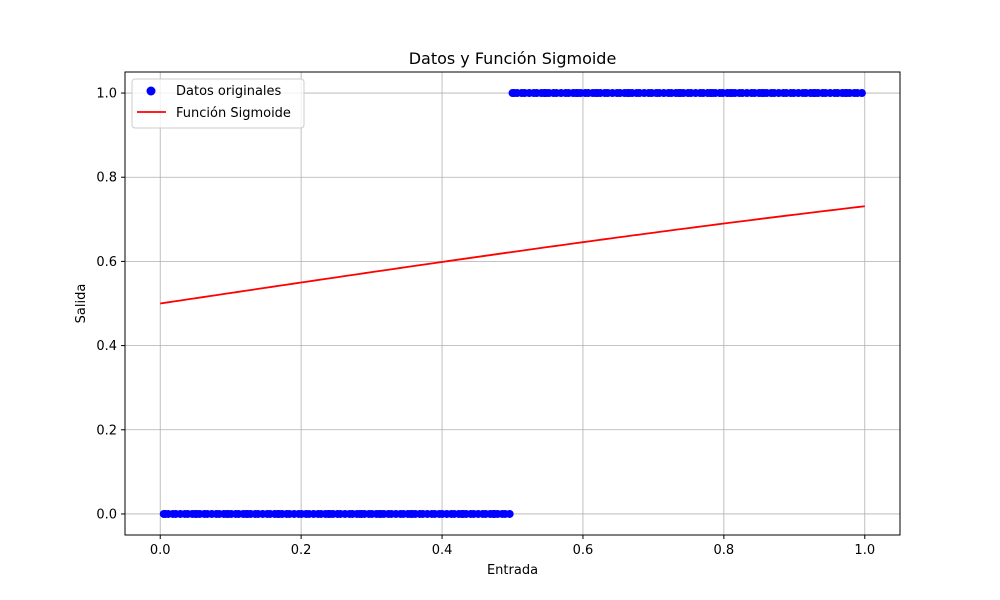 This screenshot has height=600, width=1000. I want to click on y-tick-label: 0.6, so click(106, 262).